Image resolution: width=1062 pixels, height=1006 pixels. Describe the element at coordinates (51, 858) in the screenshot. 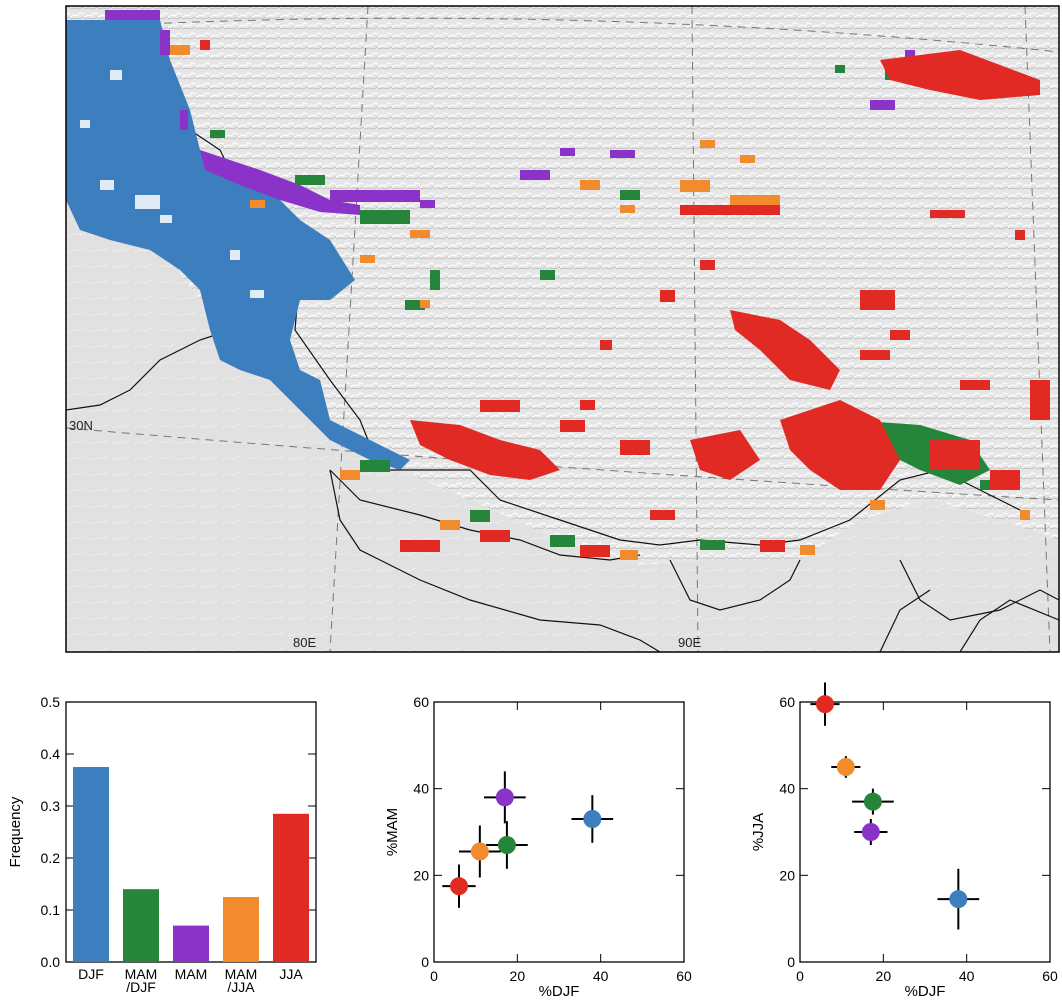

I see `bar-ytick-label: 0.2` at that location.